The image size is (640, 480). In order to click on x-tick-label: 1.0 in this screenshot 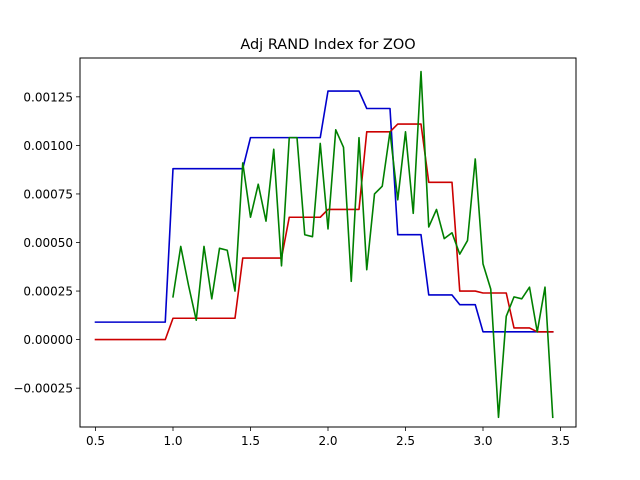, I will do `click(172, 441)`.